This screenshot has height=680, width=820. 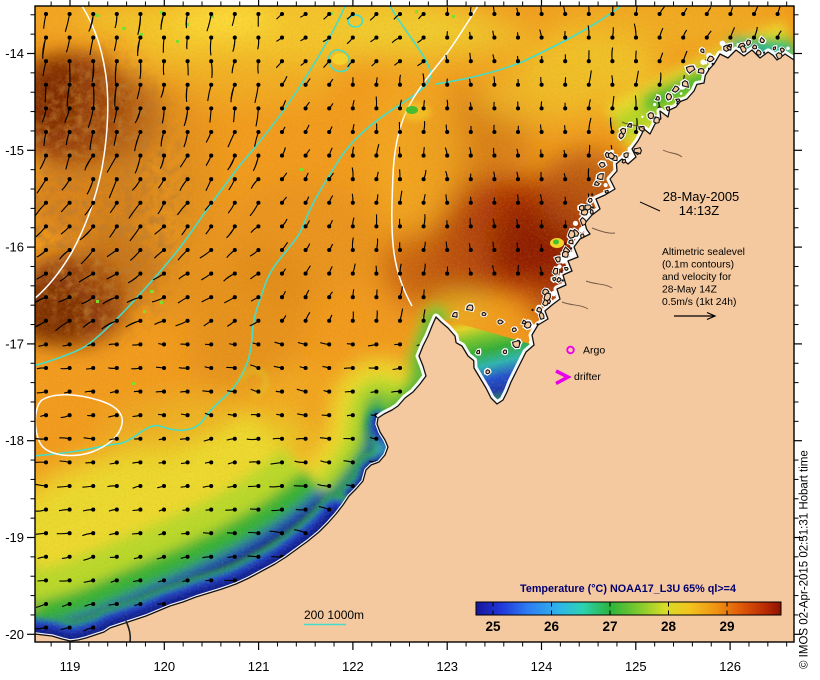 What do you see at coordinates (447, 666) in the screenshot?
I see `svg-text: 123` at bounding box center [447, 666].